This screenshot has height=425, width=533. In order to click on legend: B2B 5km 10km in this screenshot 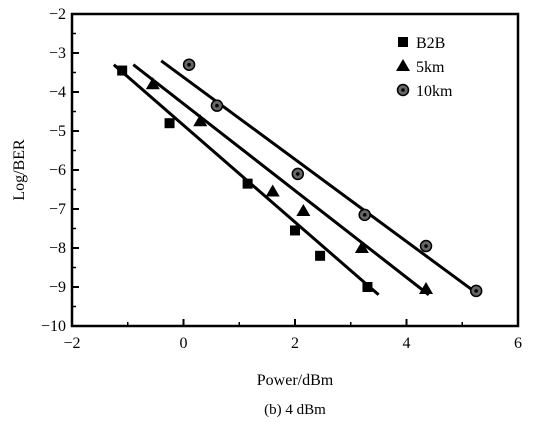, I will do `click(424, 67)`.